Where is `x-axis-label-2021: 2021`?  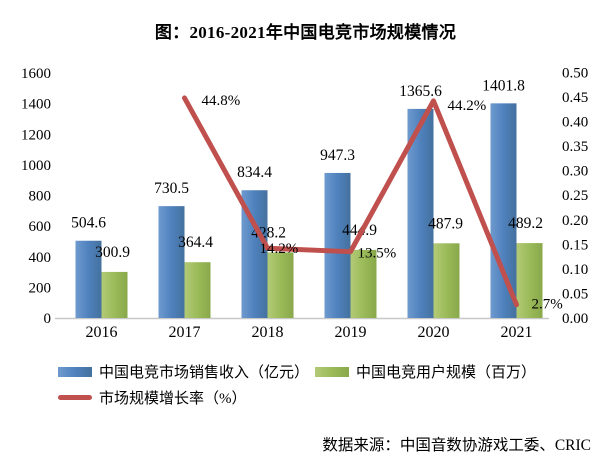
x-axis-label-2021: 2021 is located at coordinates (517, 332).